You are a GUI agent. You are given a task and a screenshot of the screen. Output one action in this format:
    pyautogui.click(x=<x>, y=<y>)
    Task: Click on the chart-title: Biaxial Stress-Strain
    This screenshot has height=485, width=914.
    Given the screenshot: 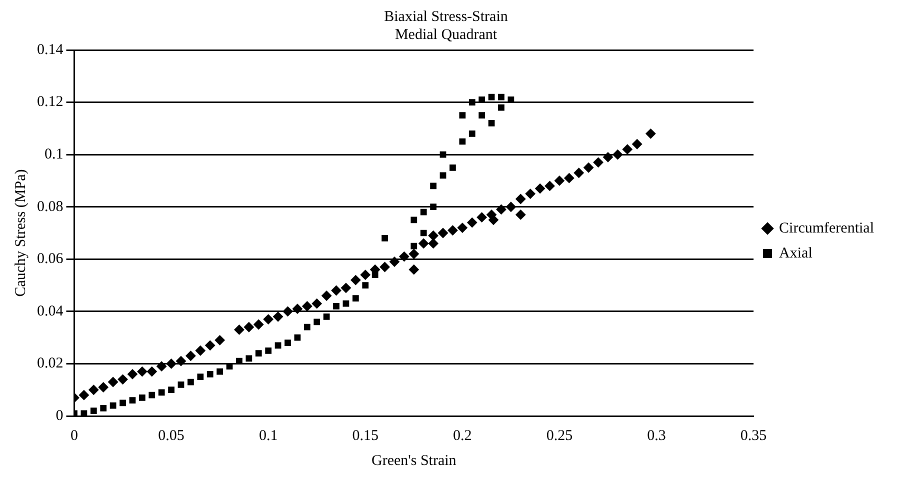 What is the action you would take?
    pyautogui.click(x=446, y=16)
    